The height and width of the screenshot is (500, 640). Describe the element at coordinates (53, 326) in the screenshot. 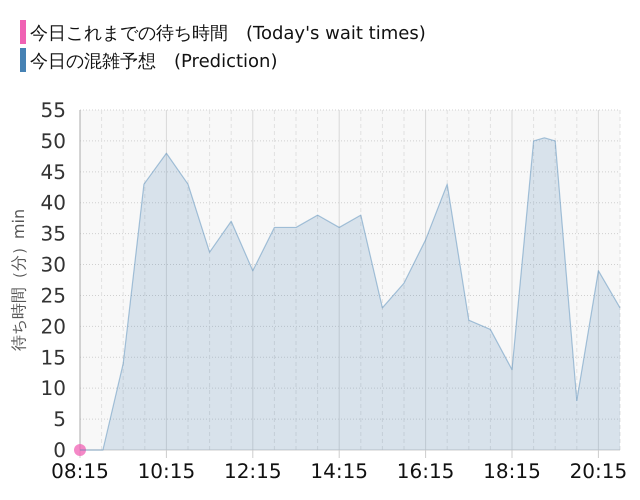

I see `y-tick-label: 20` at that location.